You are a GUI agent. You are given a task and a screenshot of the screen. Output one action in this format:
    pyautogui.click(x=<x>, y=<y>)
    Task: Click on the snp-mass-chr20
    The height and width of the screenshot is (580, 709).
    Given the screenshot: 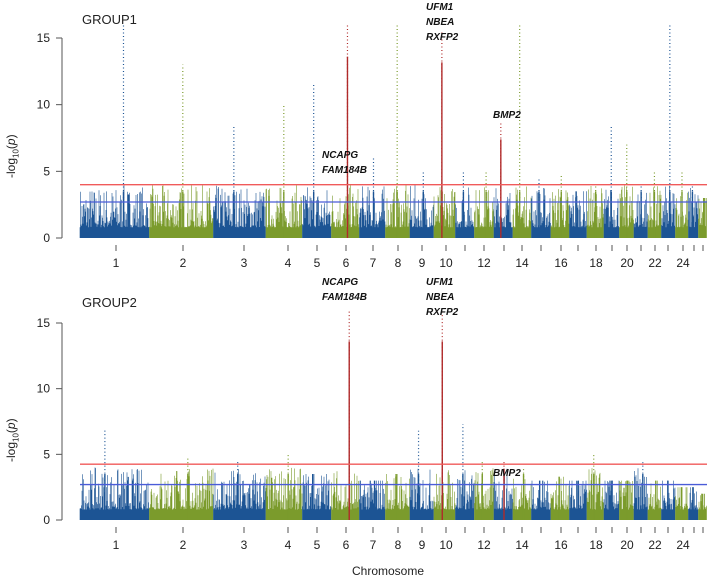 What is the action you would take?
    pyautogui.click(x=626, y=211)
    